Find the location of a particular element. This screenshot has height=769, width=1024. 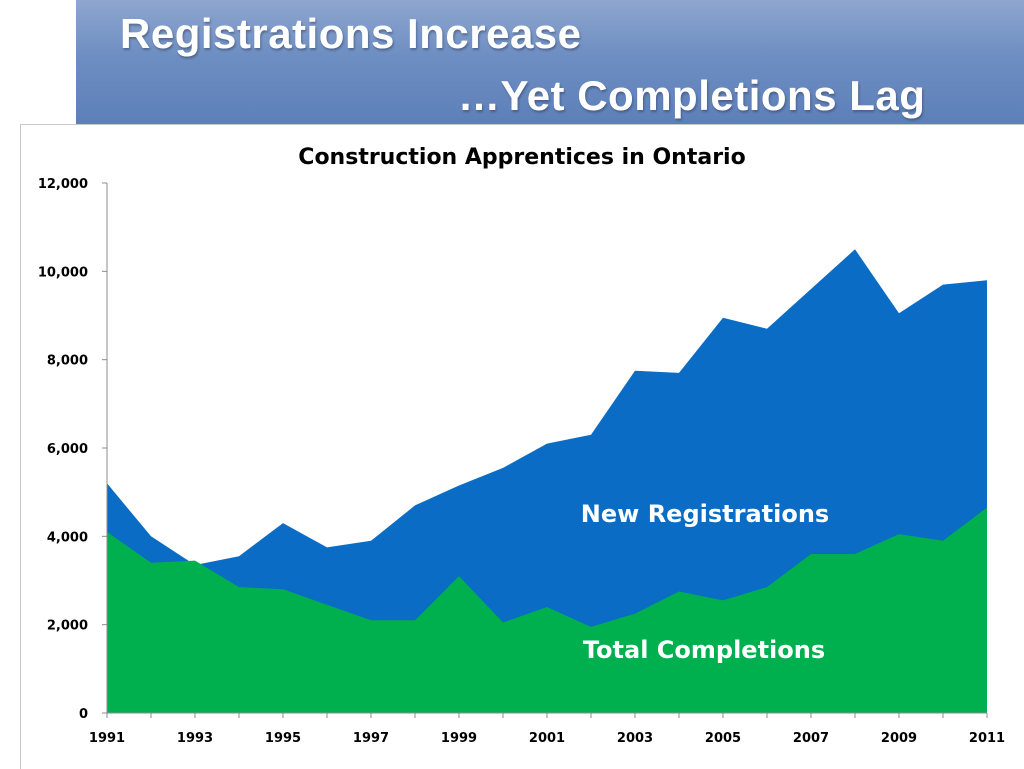

x-tick-label: 1991 is located at coordinates (107, 738).